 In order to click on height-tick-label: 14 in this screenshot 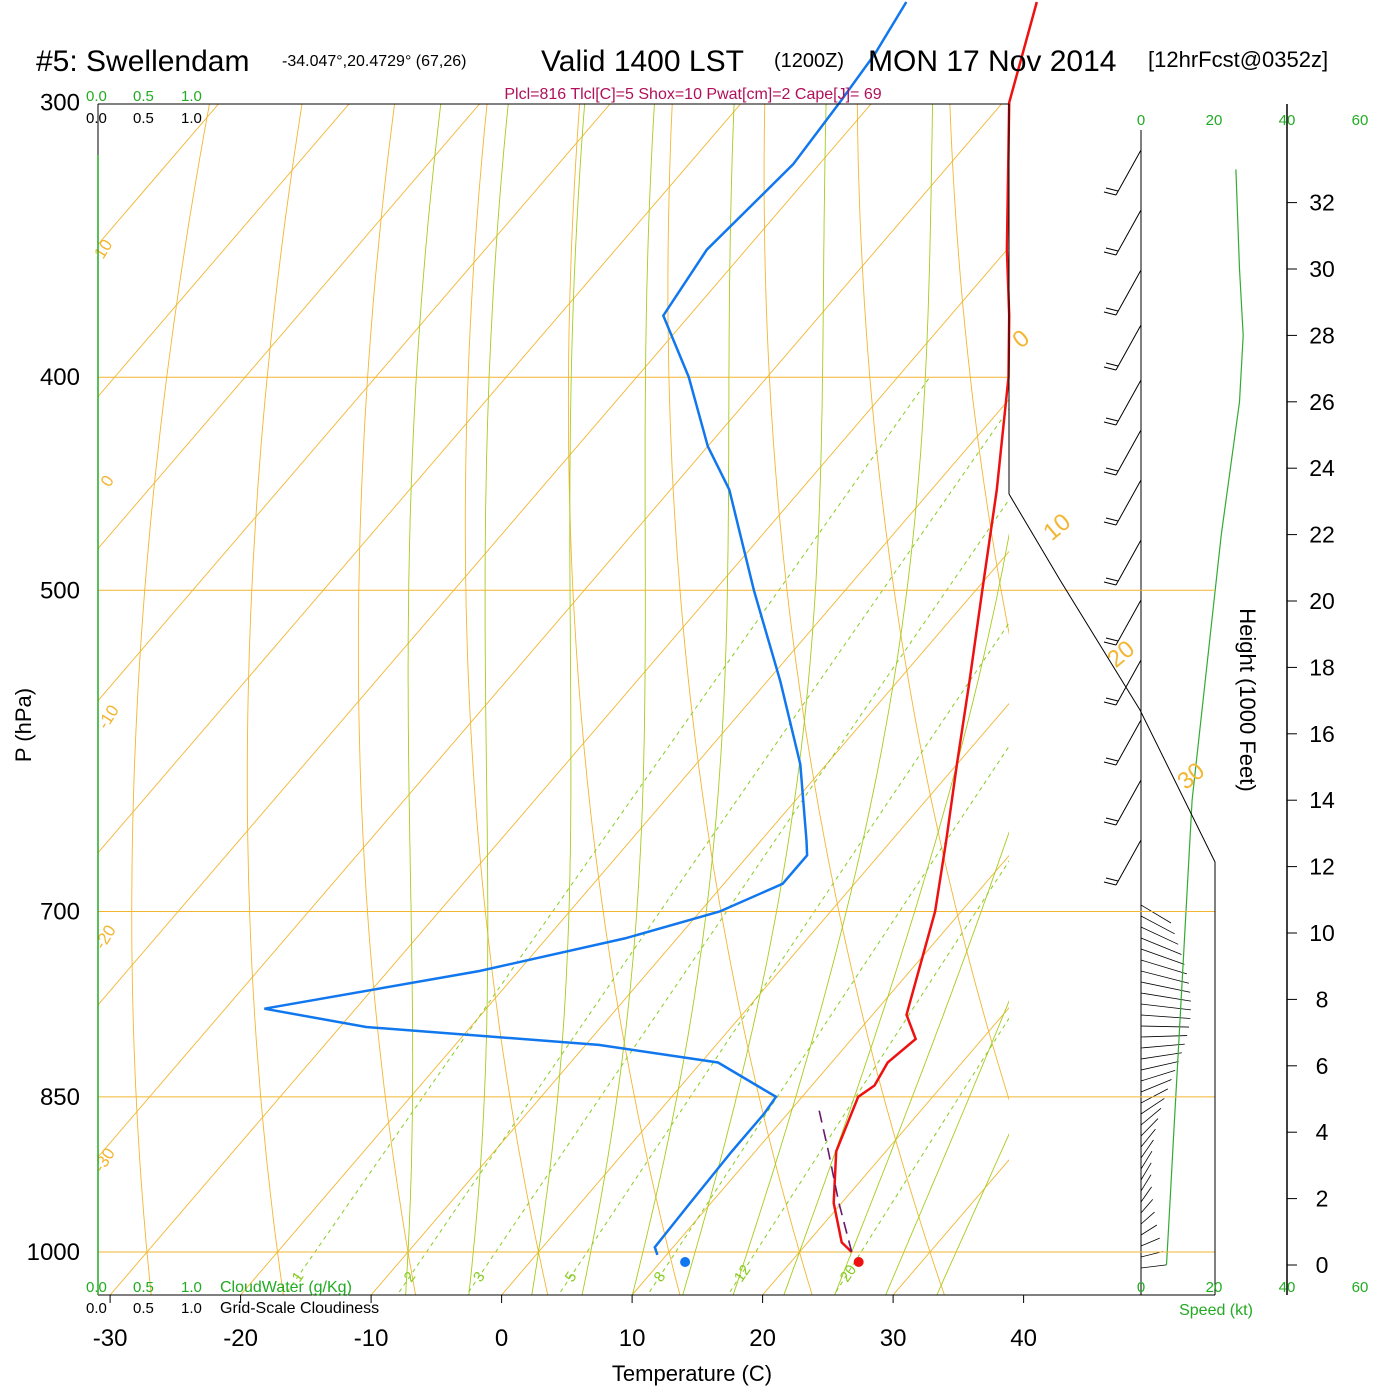, I will do `click(1322, 800)`.